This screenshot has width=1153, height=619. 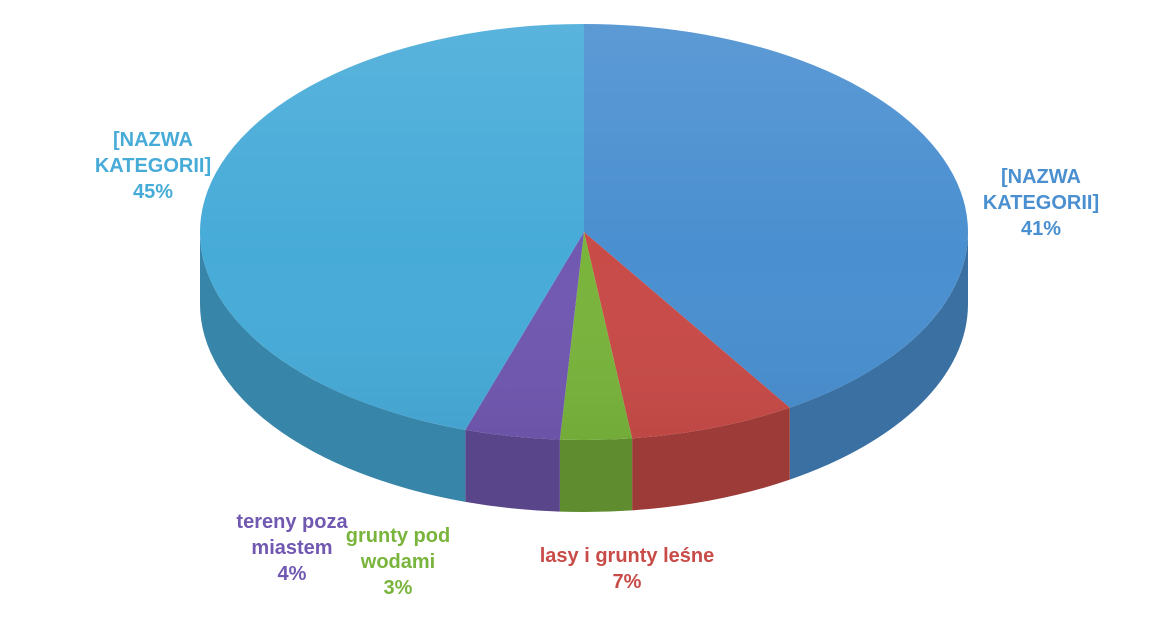 I want to click on pie-label-percent: 41%, so click(x=1041, y=229).